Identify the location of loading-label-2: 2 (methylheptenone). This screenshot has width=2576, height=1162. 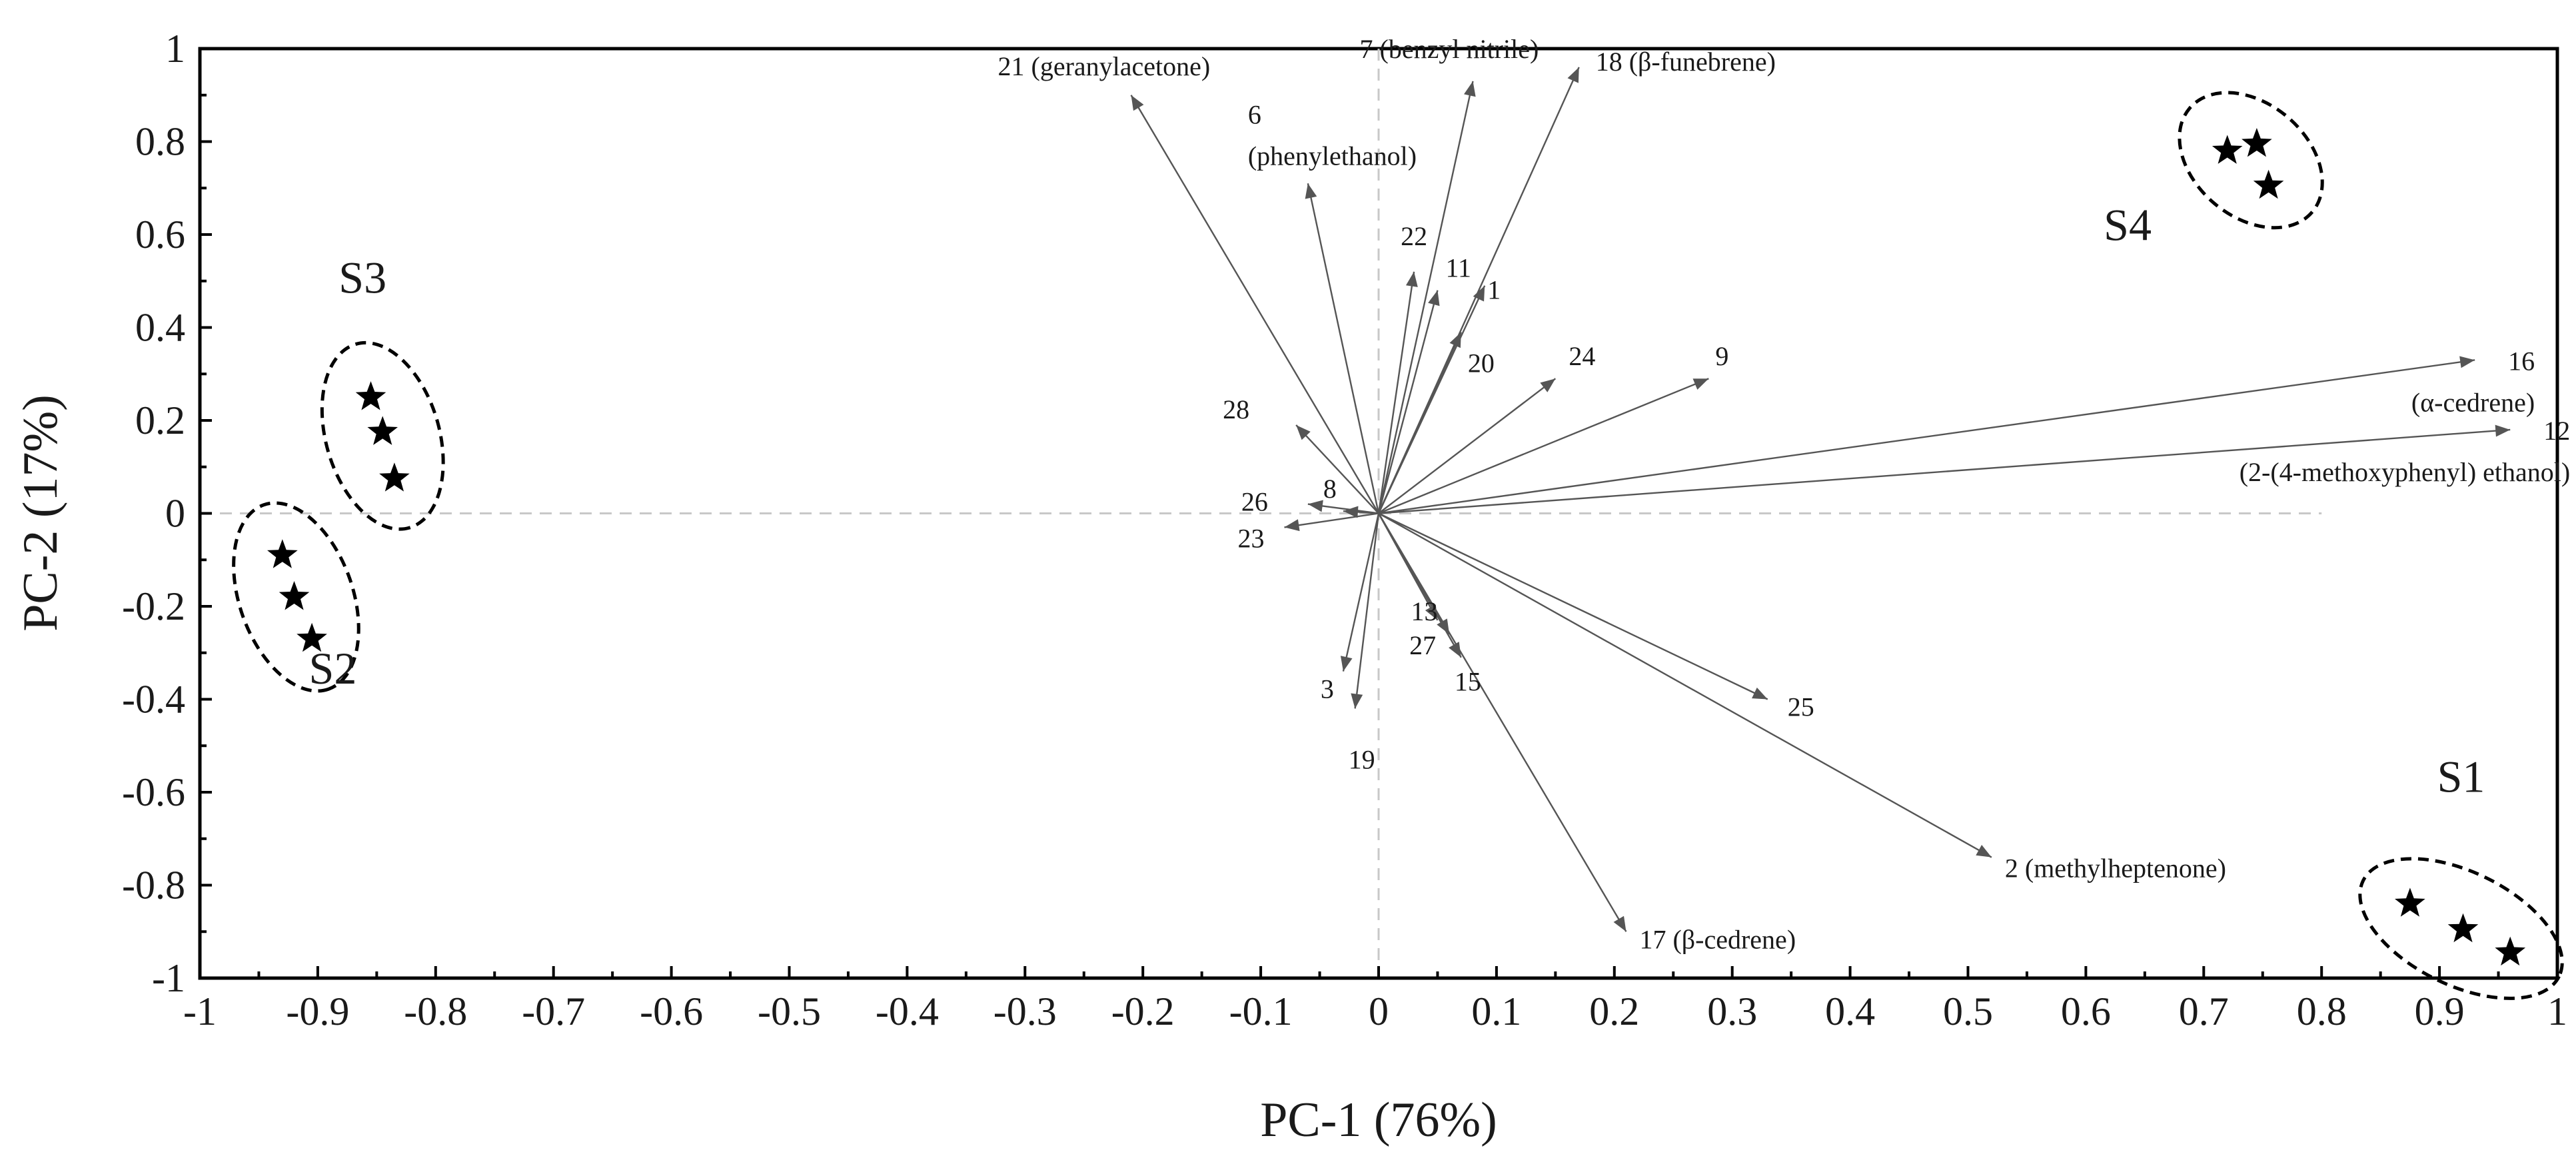
(2115, 868).